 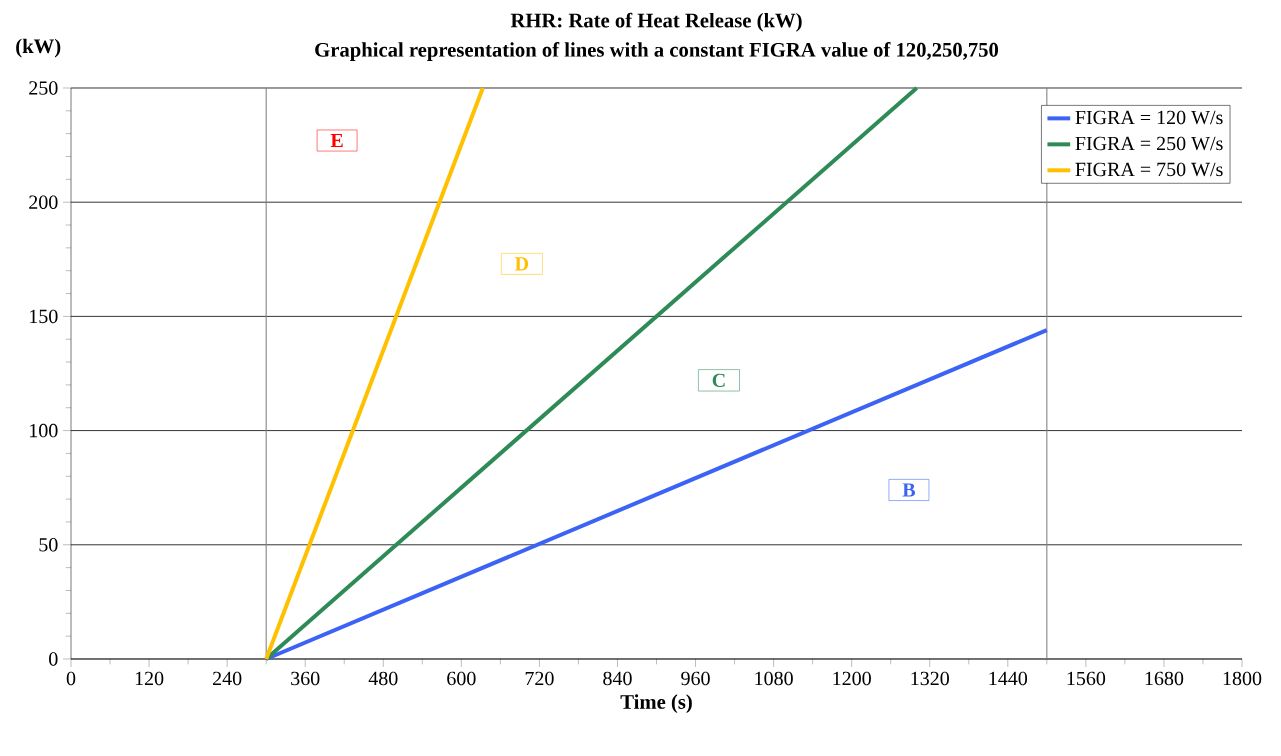 What do you see at coordinates (852, 678) in the screenshot?
I see `x-tick-label: 1200` at bounding box center [852, 678].